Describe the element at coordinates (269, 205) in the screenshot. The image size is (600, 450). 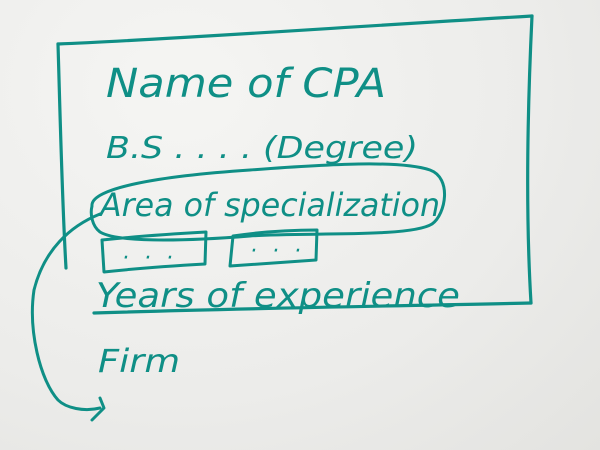
I see `area-of-specialization-label: Area of specialization` at that location.